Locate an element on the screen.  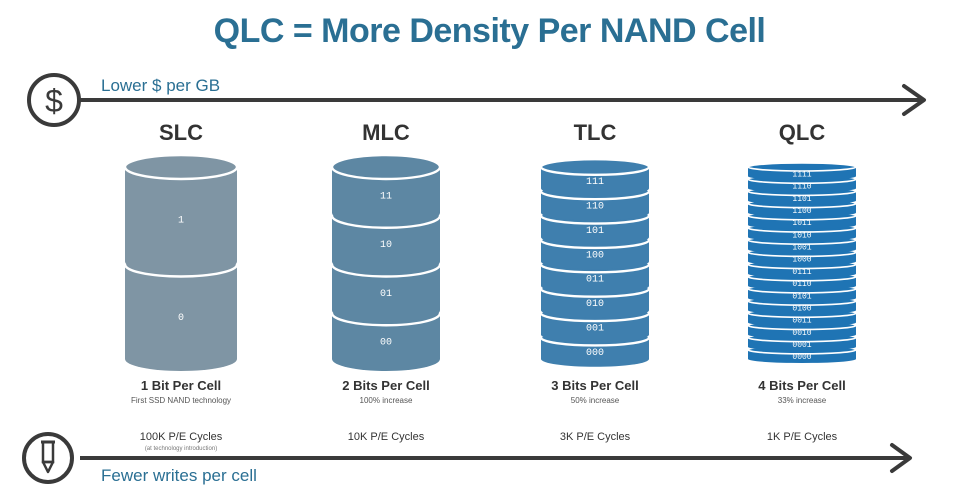
column-heading-qlc: QLC is located at coordinates (802, 132).